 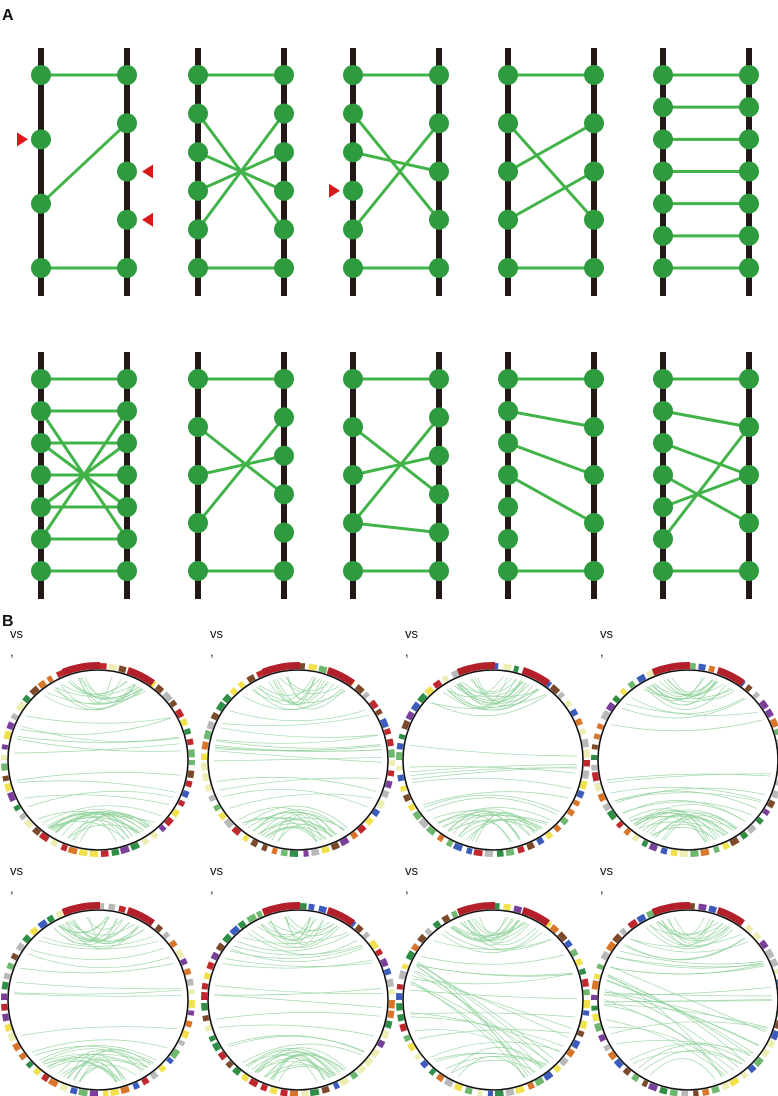 What do you see at coordinates (241, 470) in the screenshot?
I see `link-line` at bounding box center [241, 470].